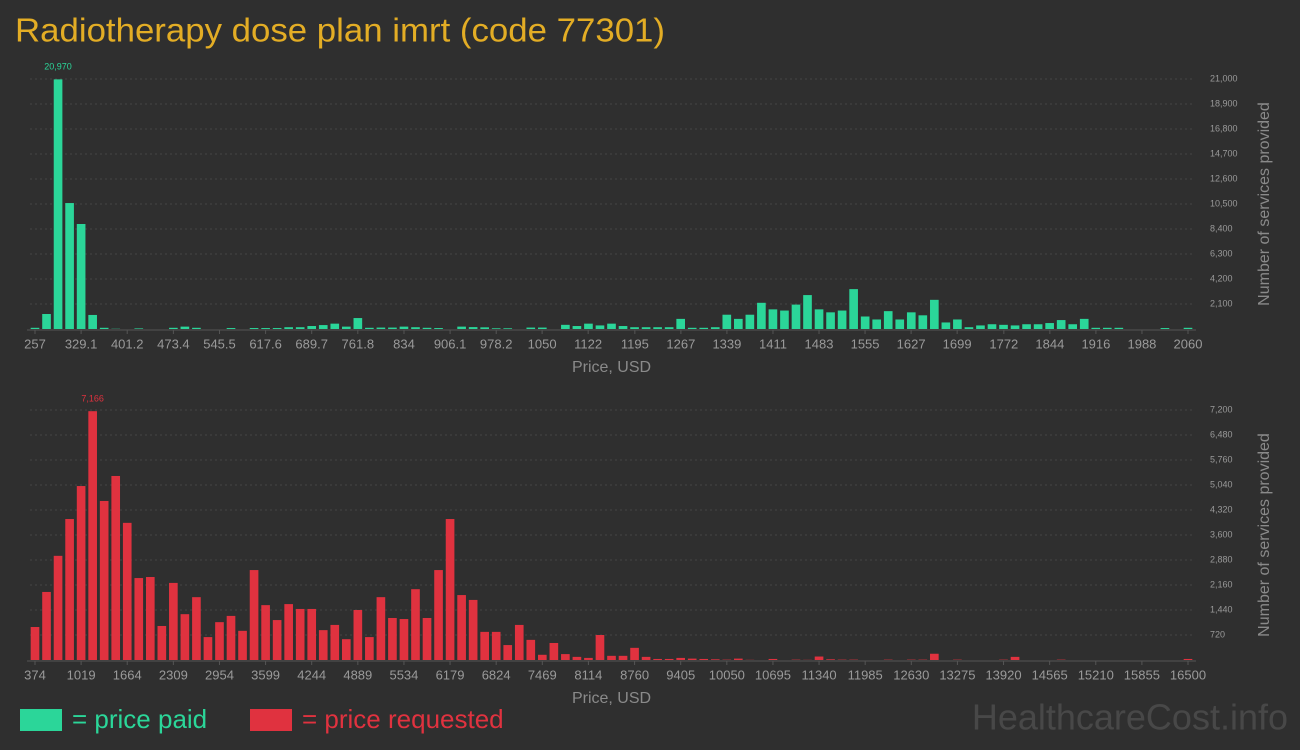 The height and width of the screenshot is (750, 1300). Describe the element at coordinates (173, 343) in the screenshot. I see `x-tick-label: 473.4` at that location.